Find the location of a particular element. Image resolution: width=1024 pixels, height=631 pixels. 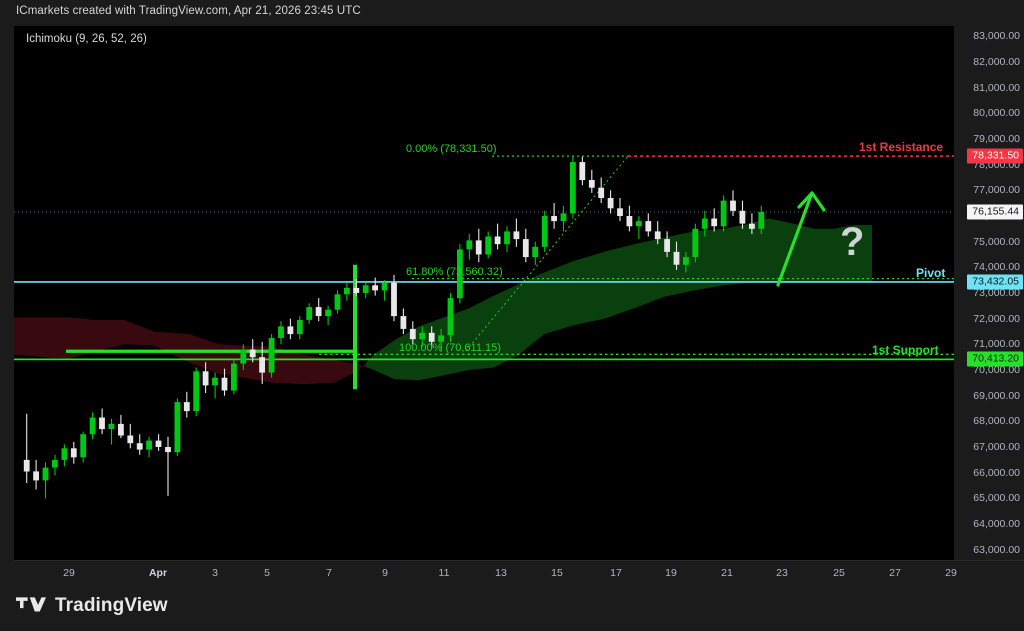

price-tick: 79,000.00 is located at coordinates (996, 138).